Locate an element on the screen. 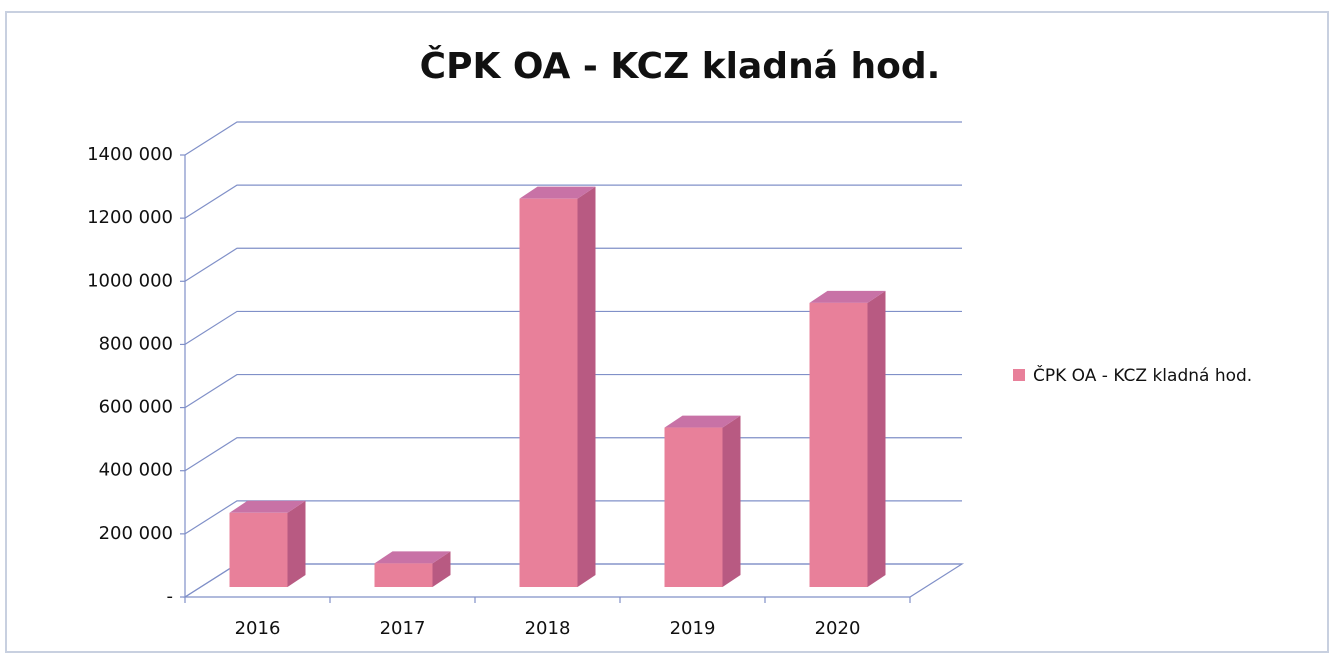 Image resolution: width=1335 pixels, height=655 pixels. x-tick-label: 2016 is located at coordinates (258, 628).